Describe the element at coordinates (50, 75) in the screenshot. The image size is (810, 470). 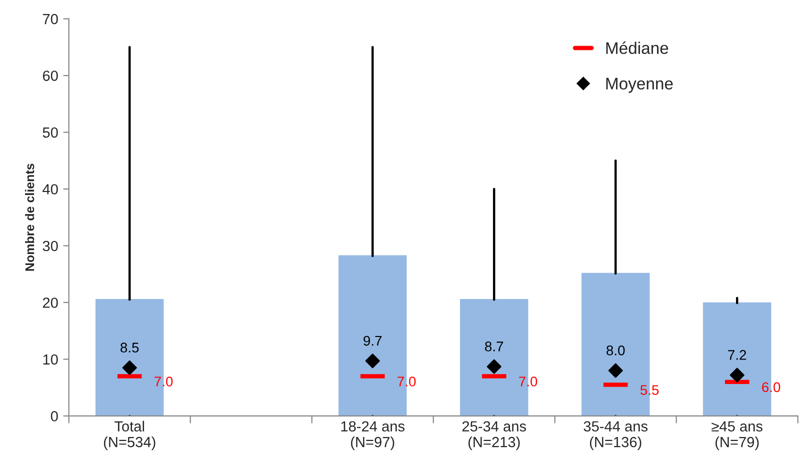
I see `y-tick-label: 60` at that location.